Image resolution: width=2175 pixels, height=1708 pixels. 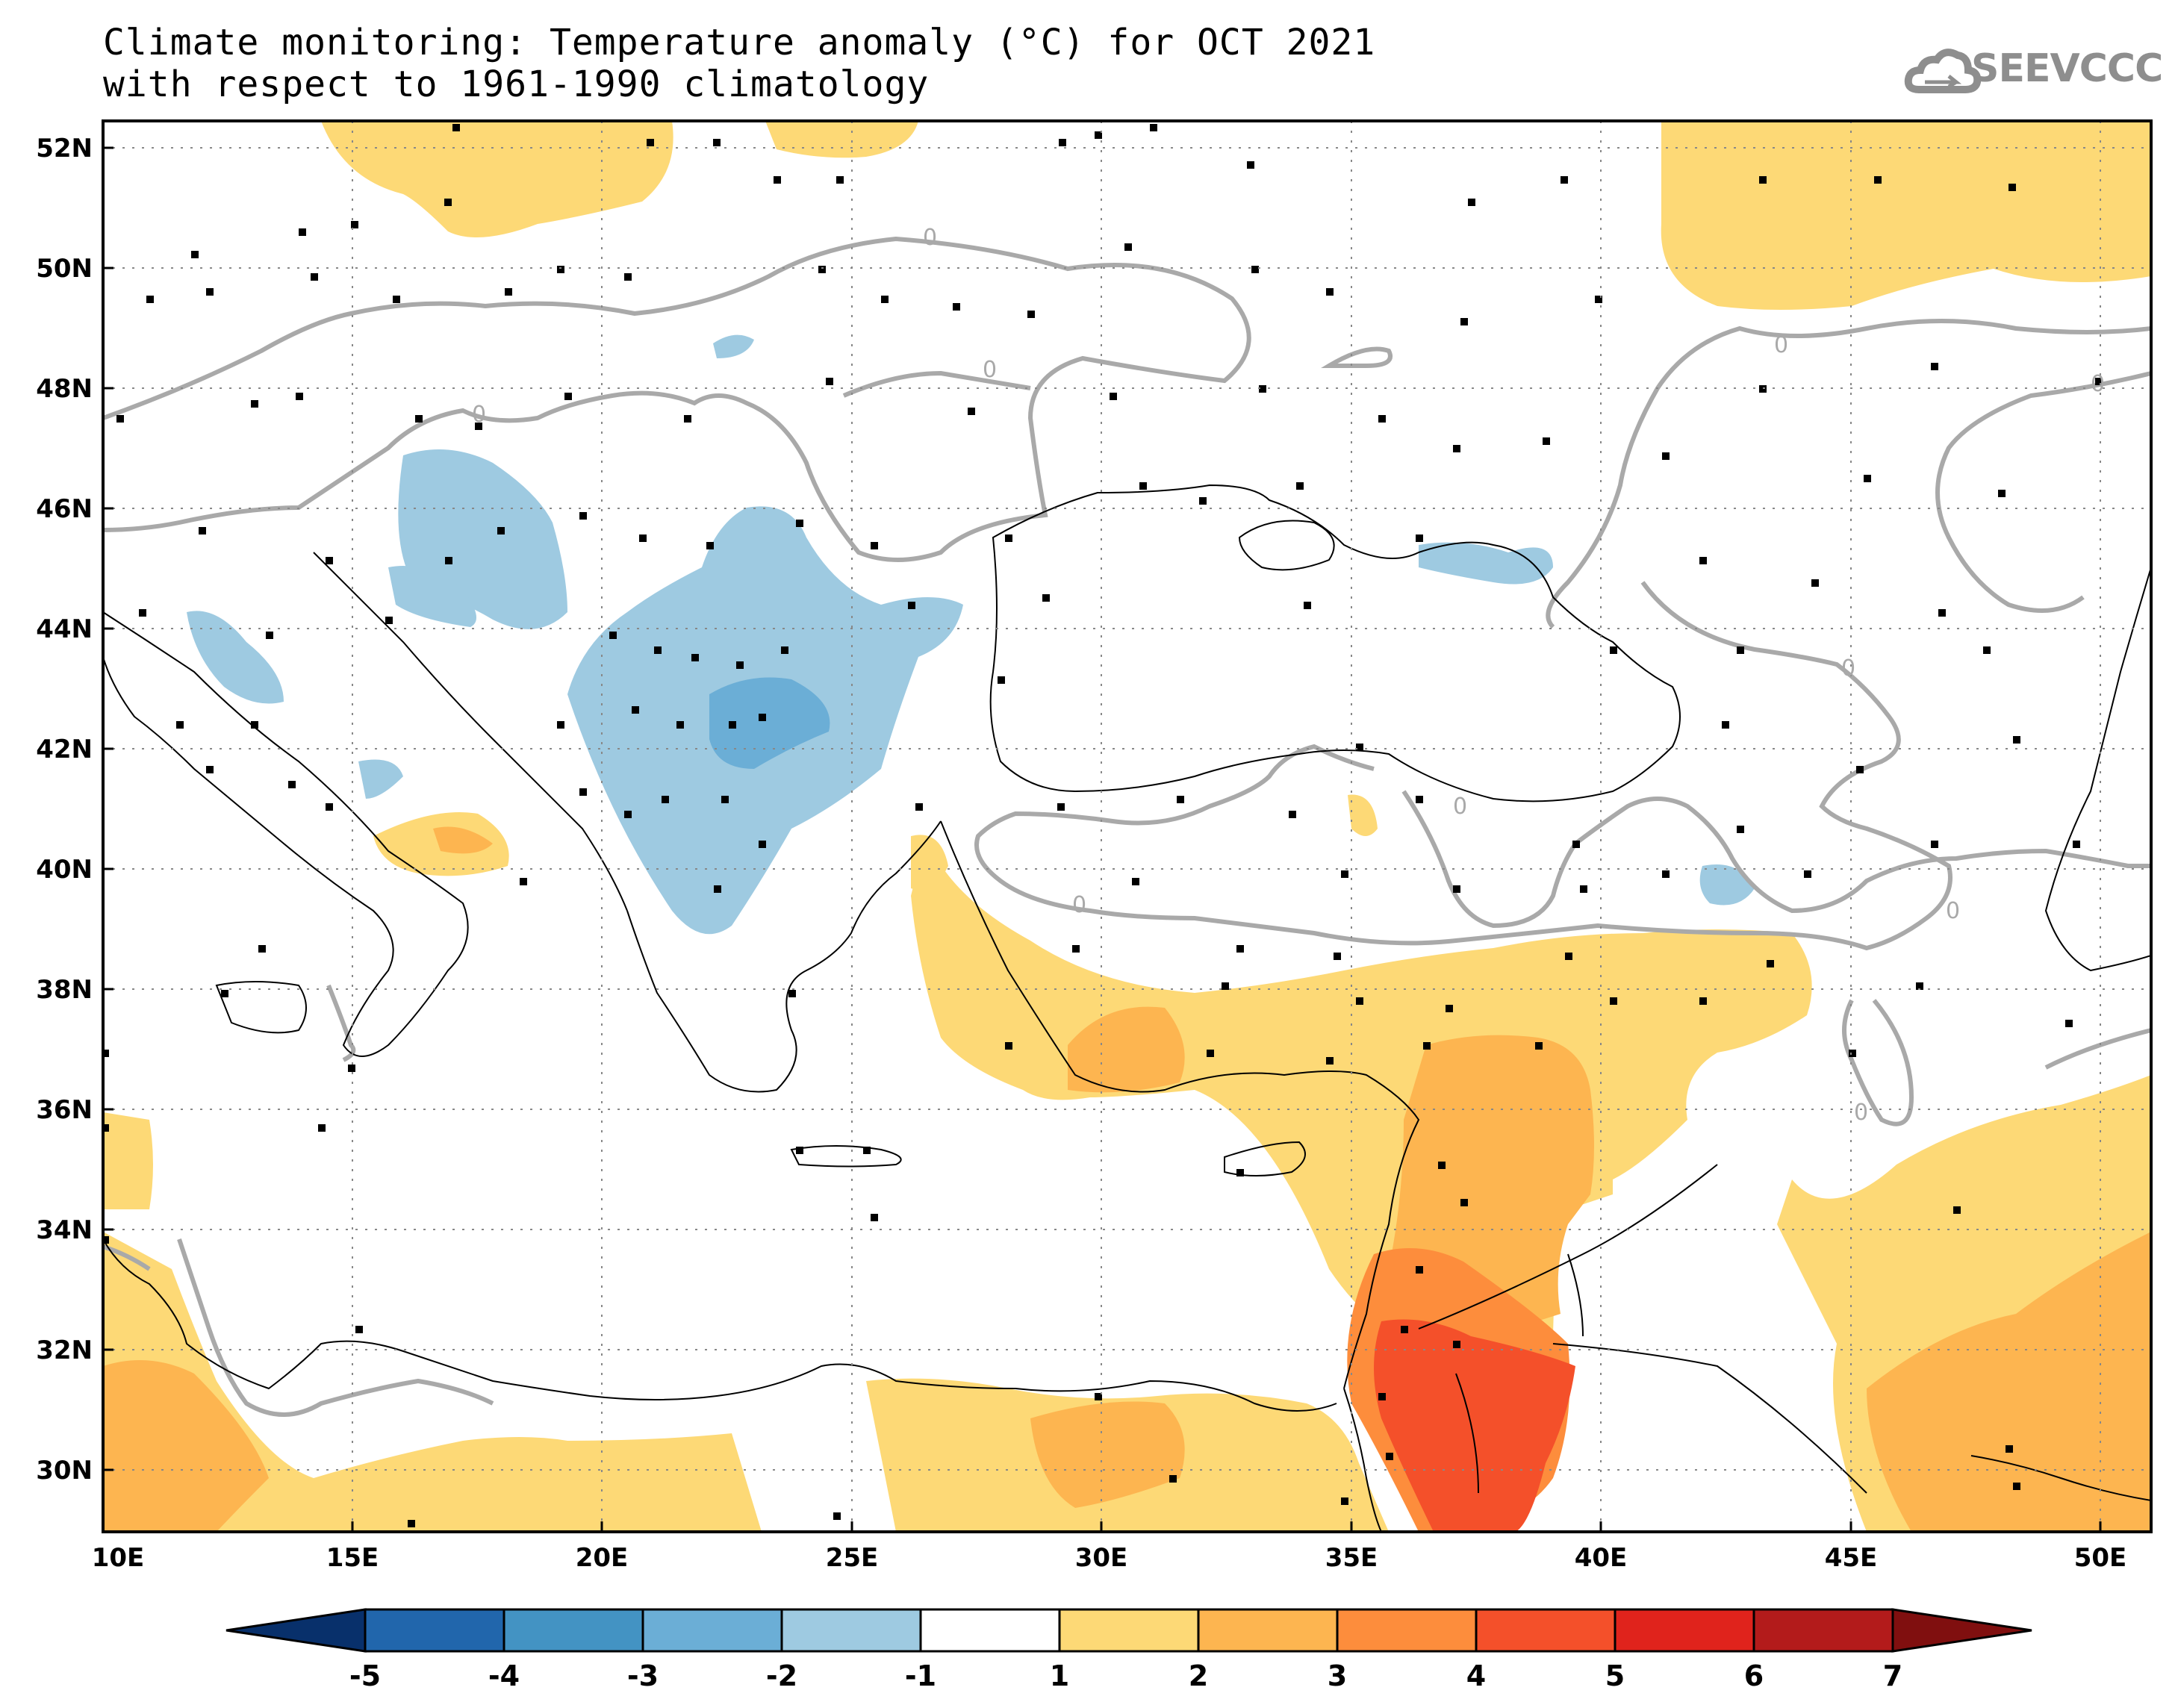 I want to click on colorbar-label: -2, so click(x=781, y=1675).